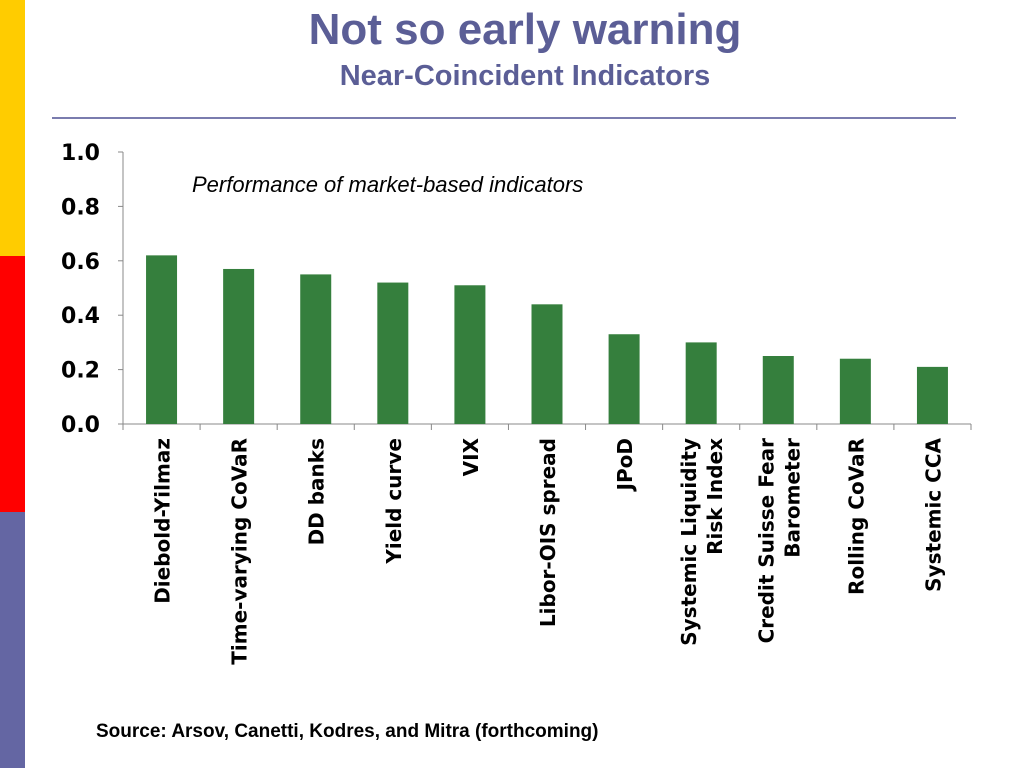 The height and width of the screenshot is (768, 1024). I want to click on x-category-label: Risk Index, so click(715, 496).